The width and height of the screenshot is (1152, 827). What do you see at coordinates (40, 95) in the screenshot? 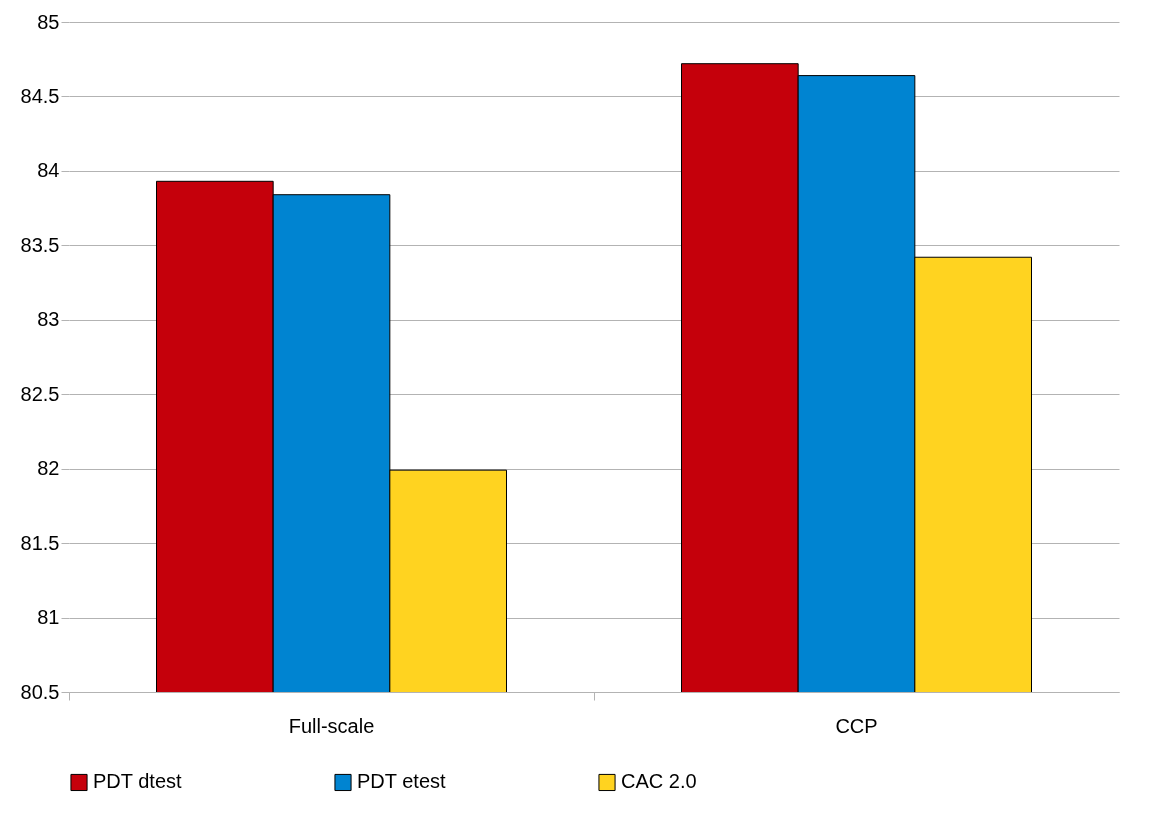
I see `y-tick-label: 84.5` at bounding box center [40, 95].